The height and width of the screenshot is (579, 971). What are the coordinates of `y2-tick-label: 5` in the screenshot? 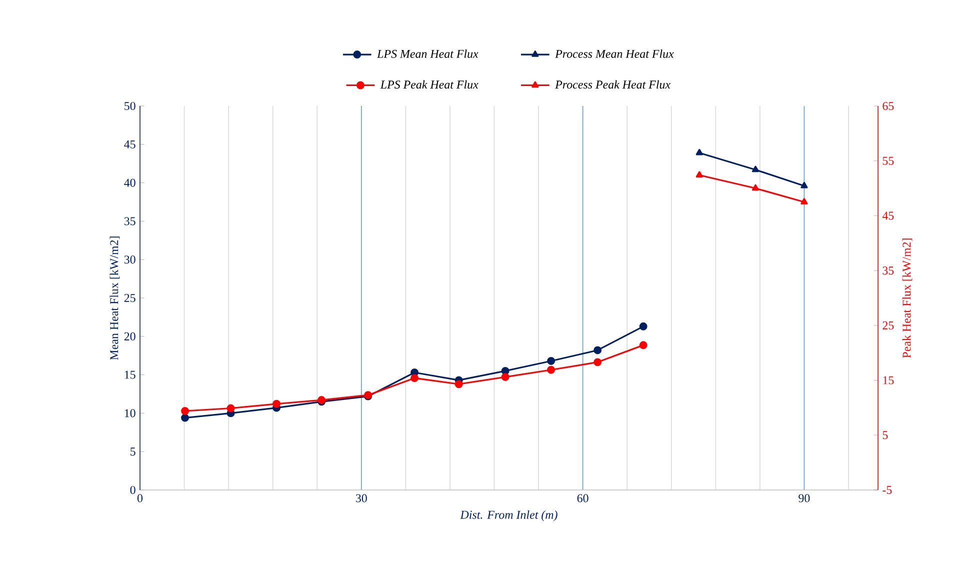 It's located at (885, 435).